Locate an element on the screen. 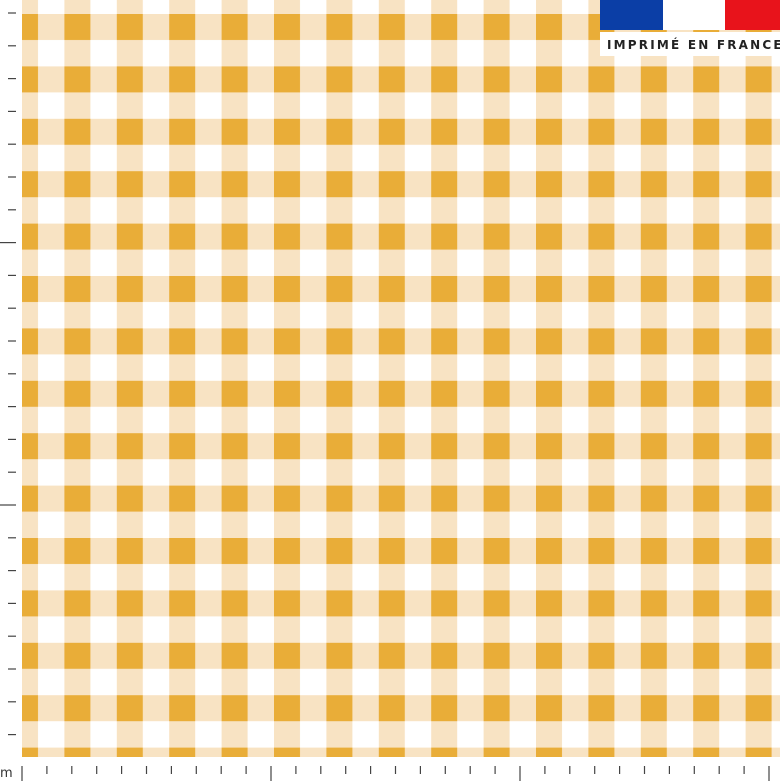 This screenshot has height=781, width=780. ruler-left is located at coordinates (8, 374).